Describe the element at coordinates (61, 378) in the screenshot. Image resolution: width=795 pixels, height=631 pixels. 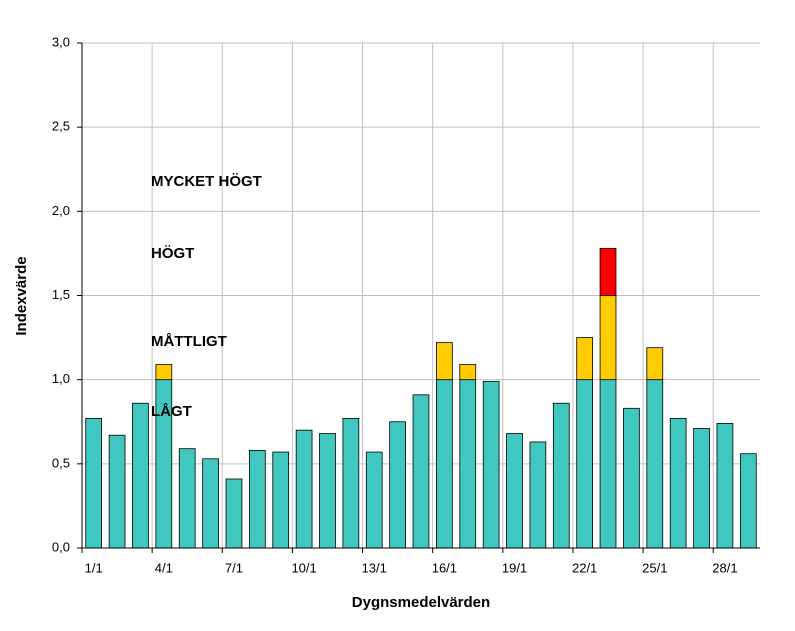
I see `y-tick-label: 1,0` at that location.